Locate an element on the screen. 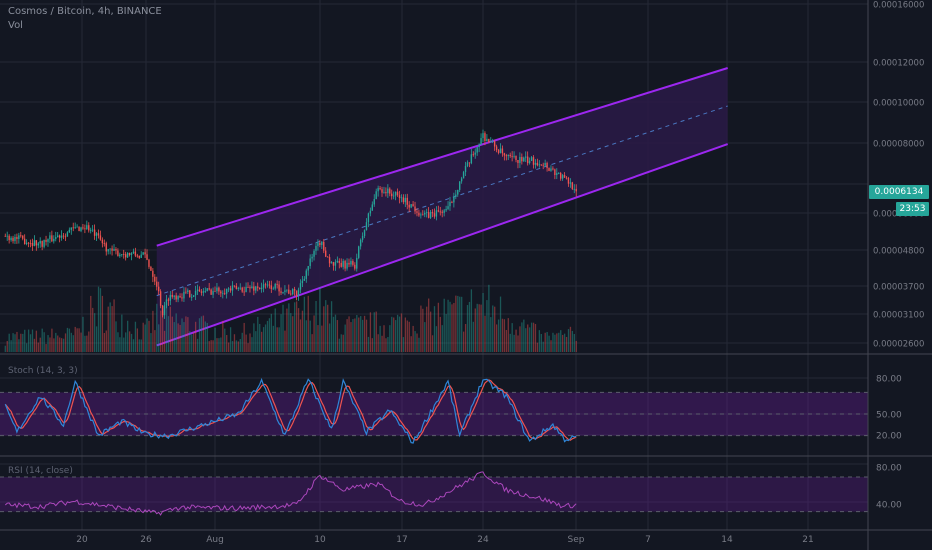  symbol-title: Cosmos / Bitcoin, 4h, BINANCE is located at coordinates (85, 11).